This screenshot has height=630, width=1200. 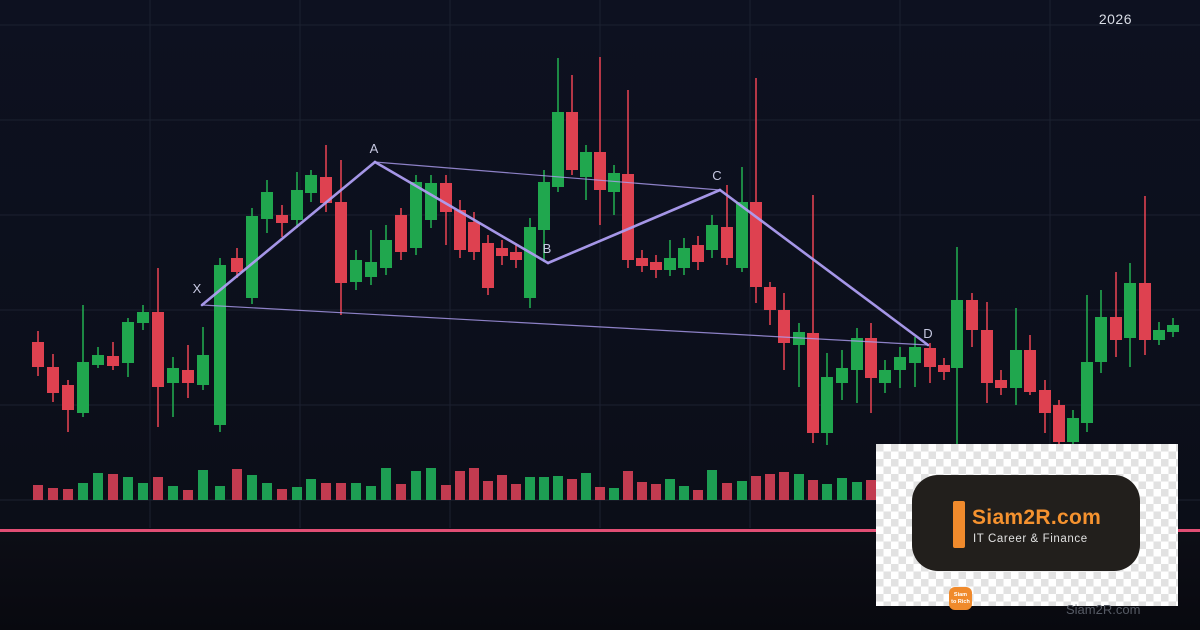 I want to click on logo-title: Siam2R.com, so click(x=1037, y=517).